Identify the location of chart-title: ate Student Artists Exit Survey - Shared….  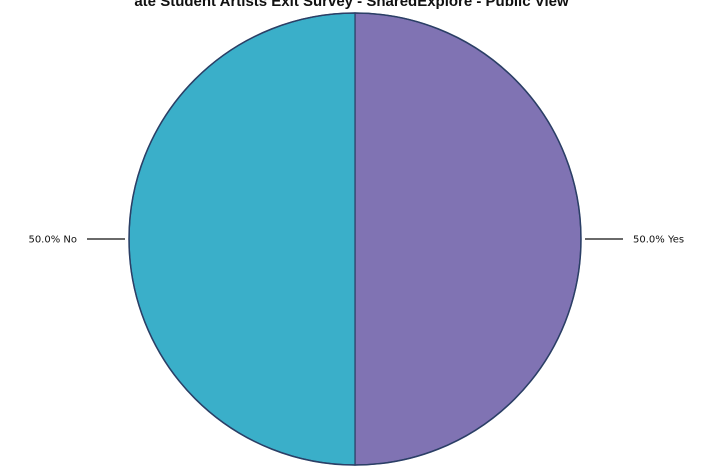
(351, 5).